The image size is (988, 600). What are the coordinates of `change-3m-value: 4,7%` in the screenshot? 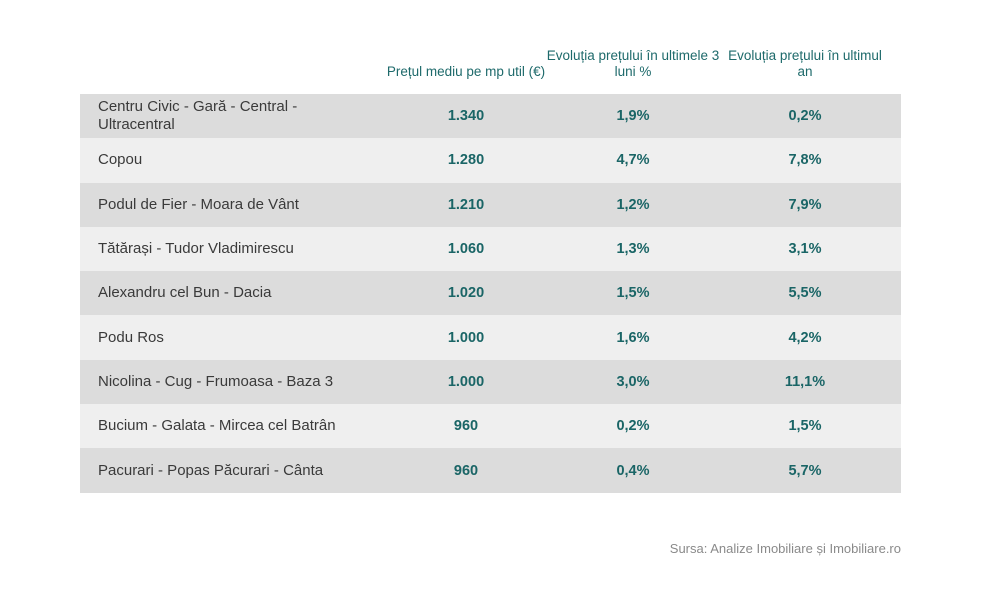 It's located at (633, 160).